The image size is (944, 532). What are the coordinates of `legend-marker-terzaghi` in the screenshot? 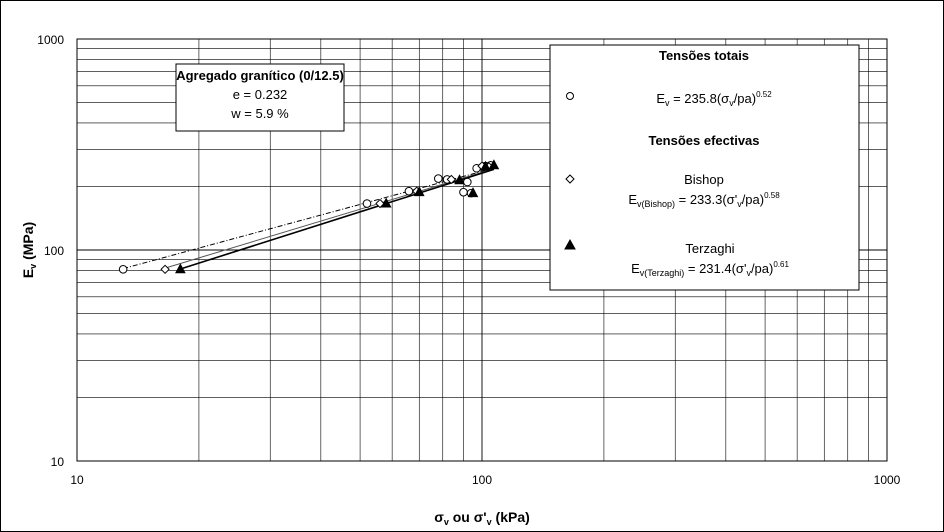 It's located at (570, 244).